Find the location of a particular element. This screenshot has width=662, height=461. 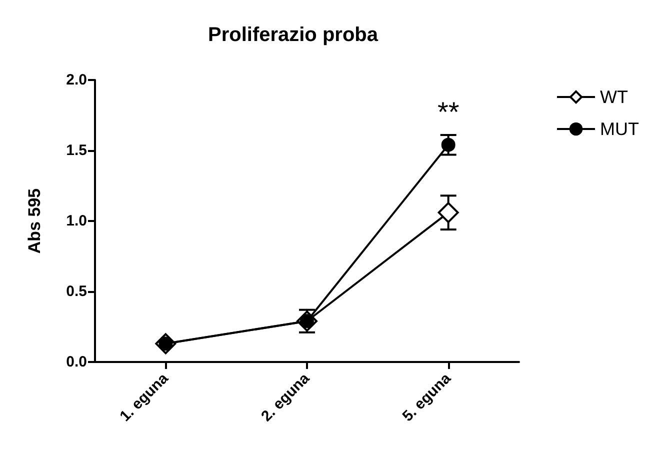

y-axis-title: Abs 595 is located at coordinates (34, 221).